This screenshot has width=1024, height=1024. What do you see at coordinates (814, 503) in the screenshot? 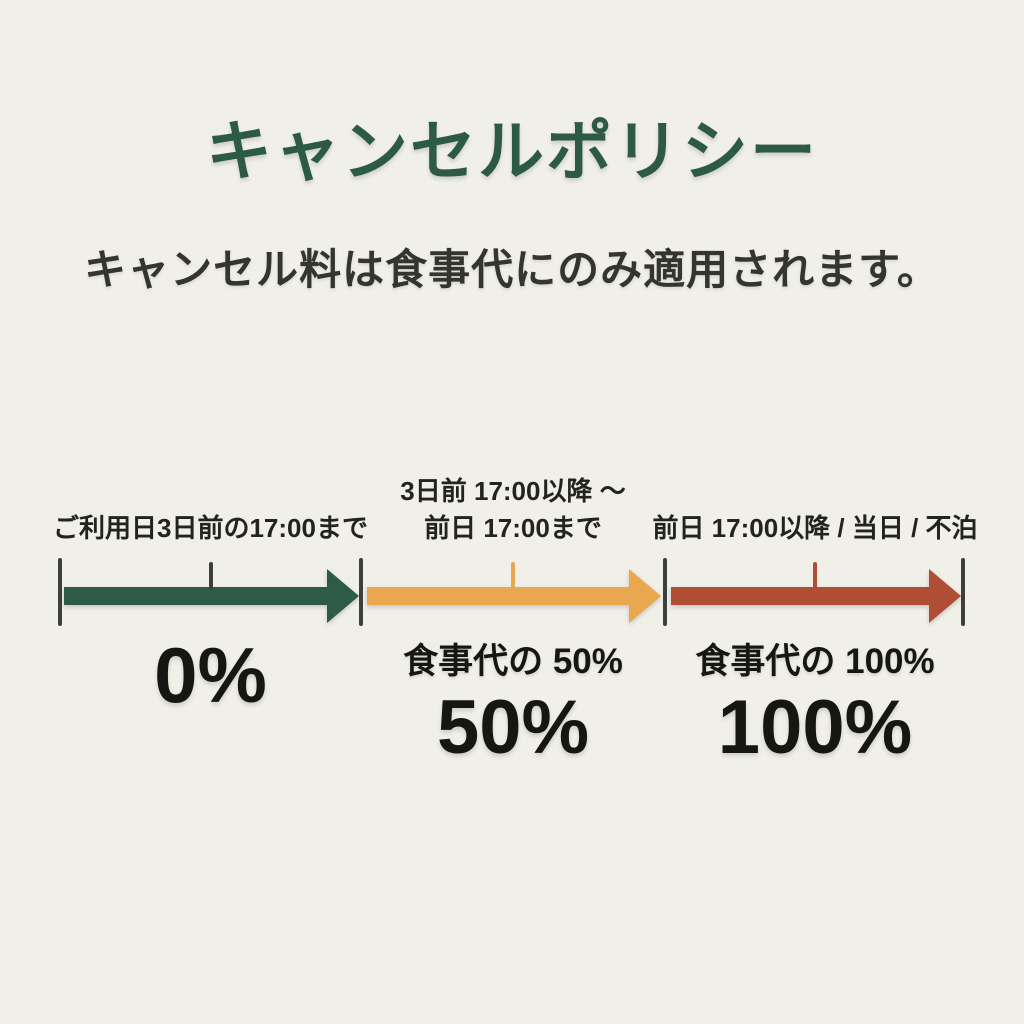
I see `period-label: 前日 17:00以降 / 当日 / 不泊` at bounding box center [814, 503].